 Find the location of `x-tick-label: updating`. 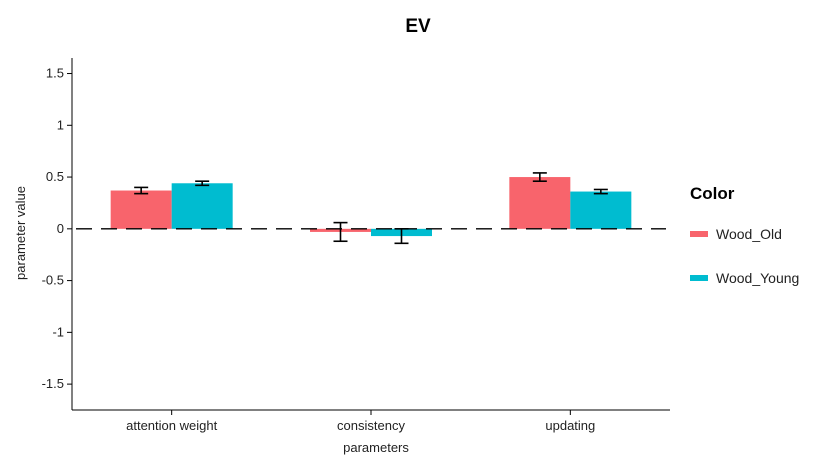

x-tick-label: updating is located at coordinates (570, 425).